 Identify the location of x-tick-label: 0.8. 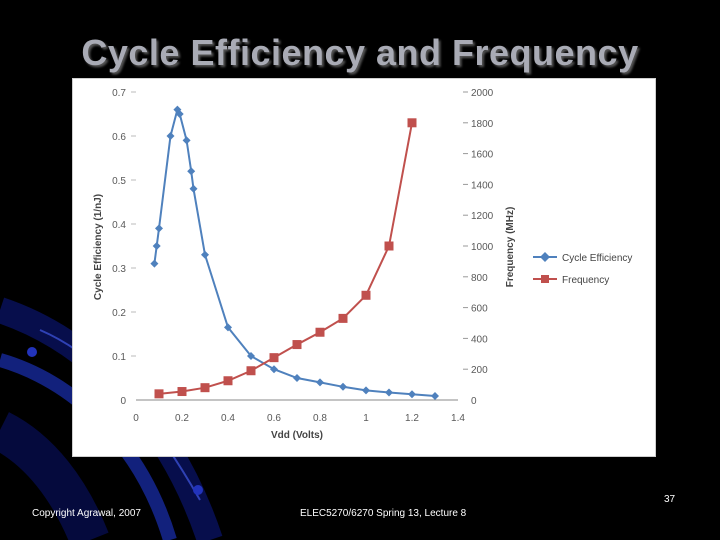
(320, 418).